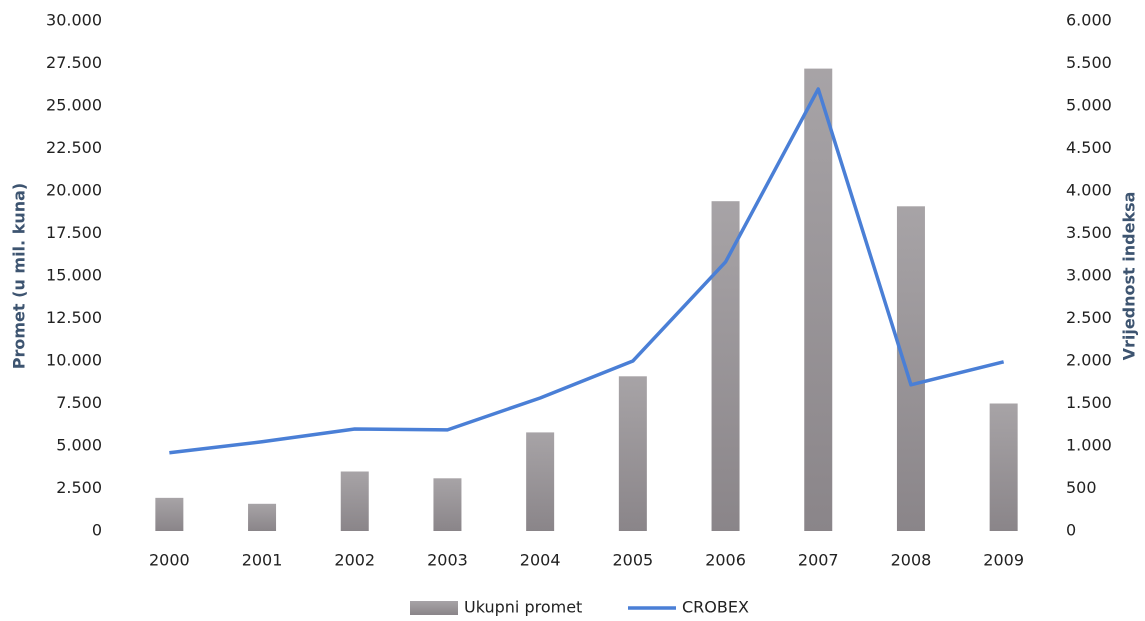 Image resolution: width=1145 pixels, height=621 pixels. What do you see at coordinates (1089, 62) in the screenshot?
I see `y2-tick-label: 5.500` at bounding box center [1089, 62].